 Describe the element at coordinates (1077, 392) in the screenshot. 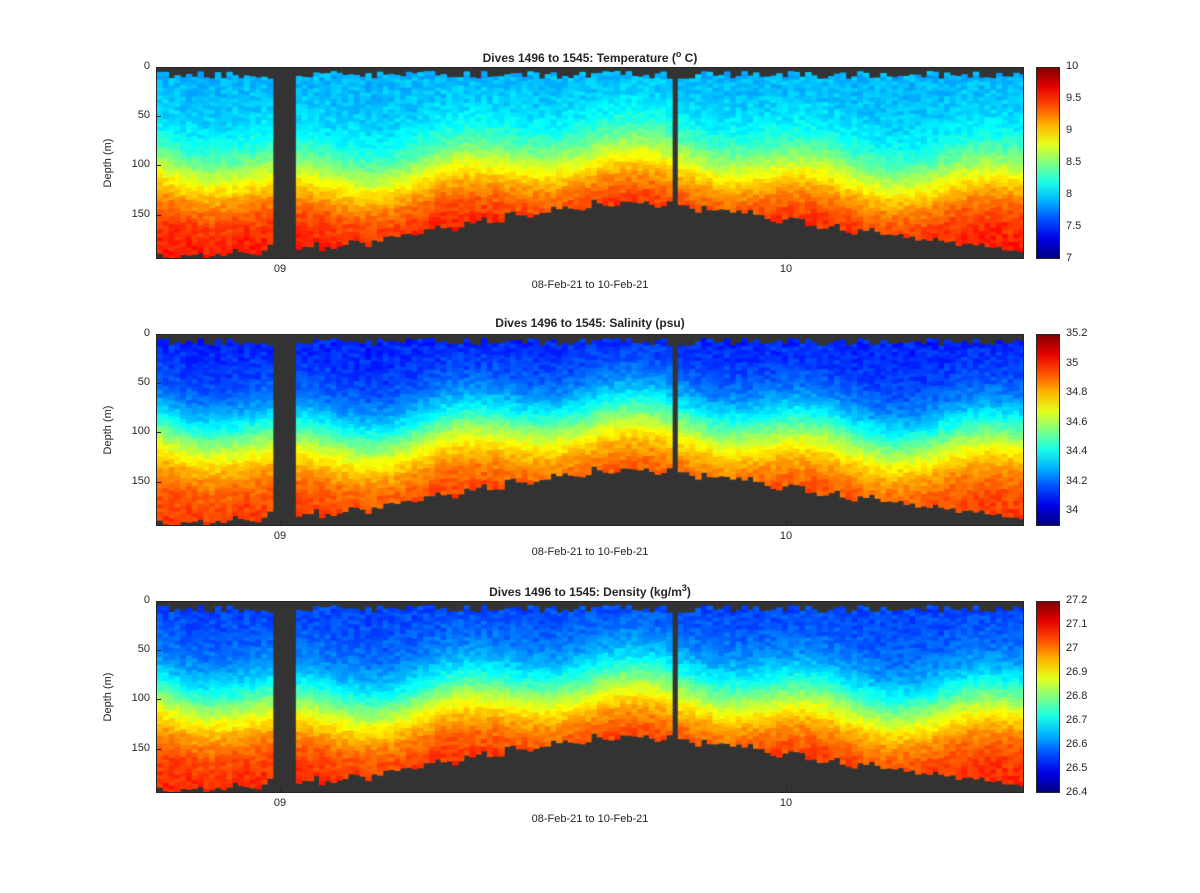

I see `colorbar-tick-label: 34.8` at that location.